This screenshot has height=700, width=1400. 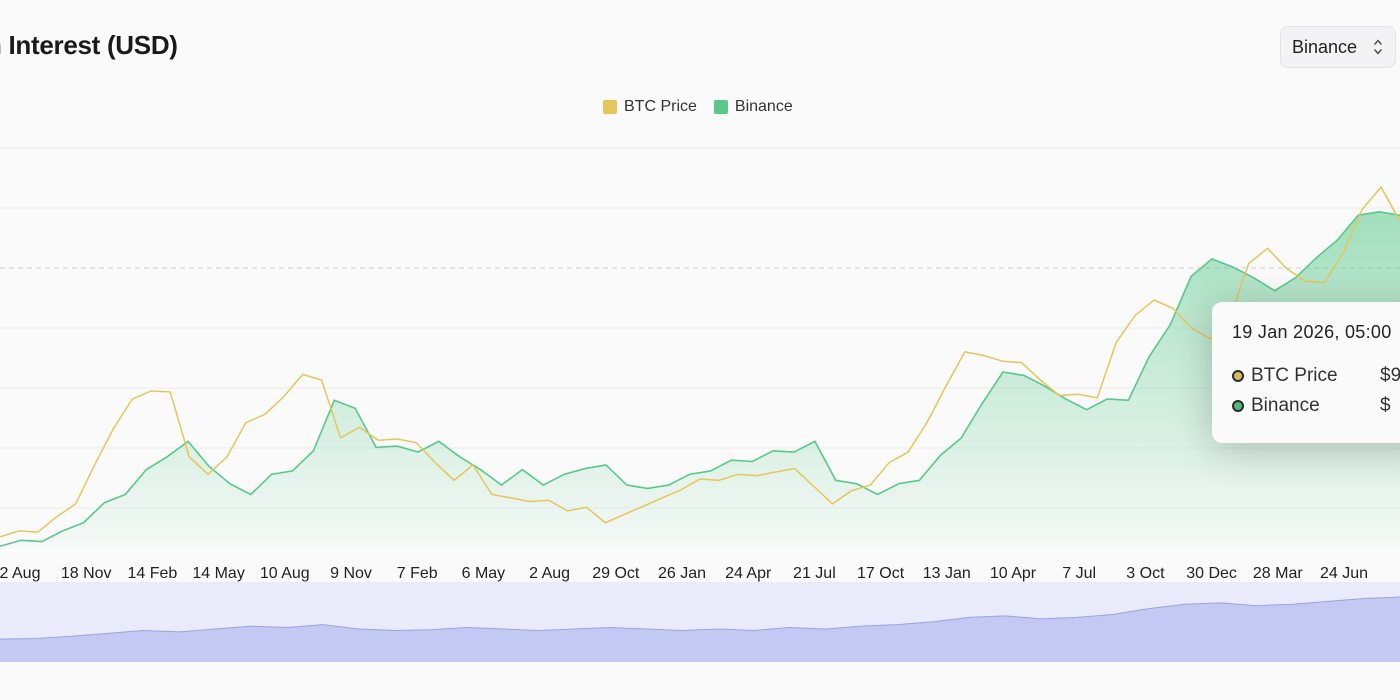 What do you see at coordinates (152, 573) in the screenshot?
I see `x-tick-label: 14 Feb` at bounding box center [152, 573].